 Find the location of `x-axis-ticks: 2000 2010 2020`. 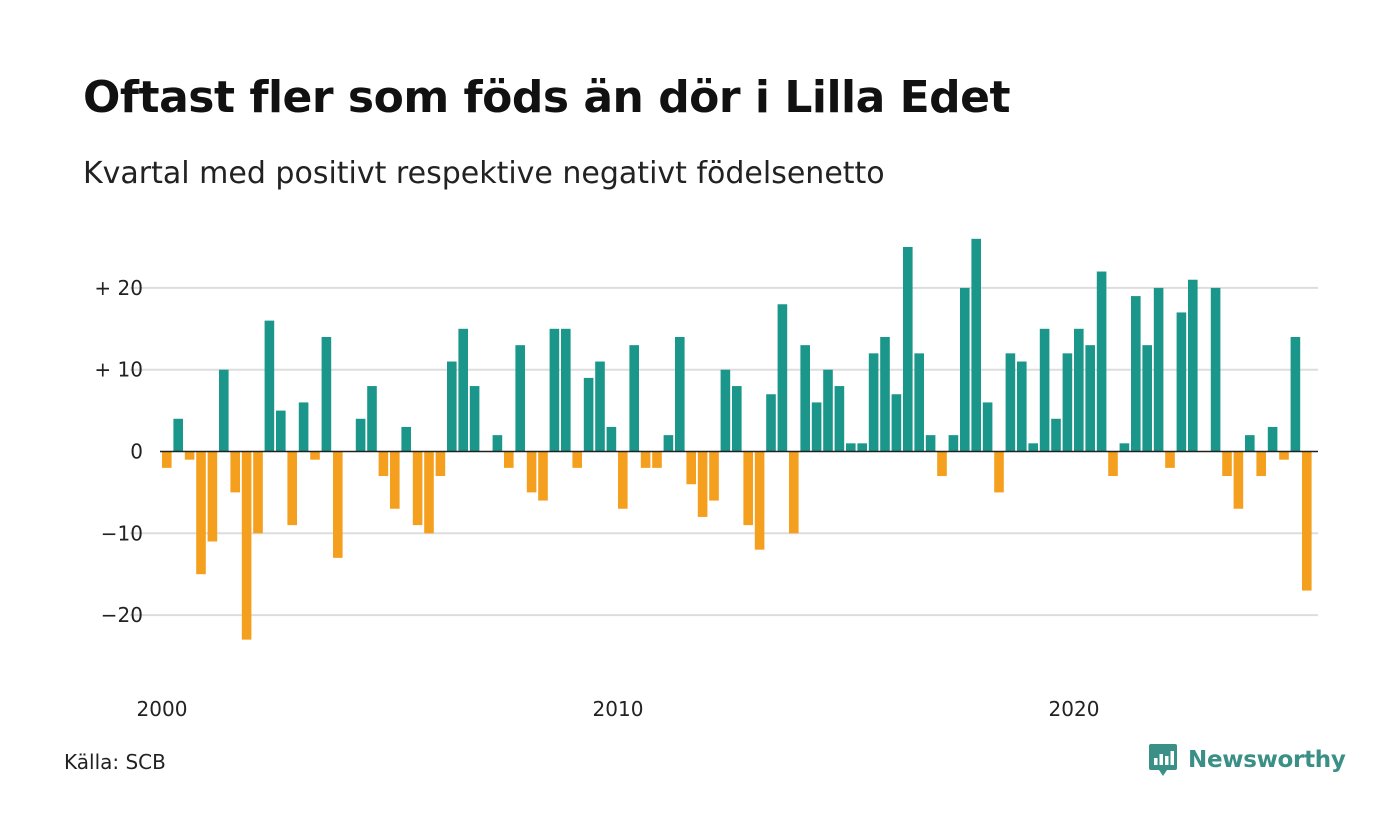

x-axis-ticks: 2000 2010 2020 is located at coordinates (618, 709).